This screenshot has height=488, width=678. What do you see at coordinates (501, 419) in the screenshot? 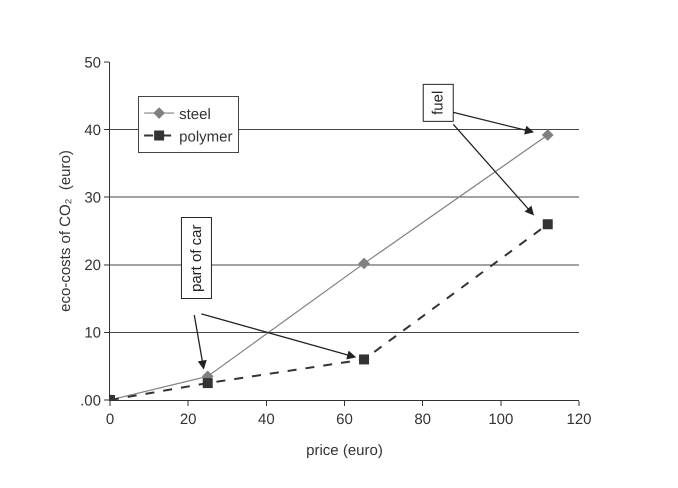
I see `x-tick-label: 100` at bounding box center [501, 419].